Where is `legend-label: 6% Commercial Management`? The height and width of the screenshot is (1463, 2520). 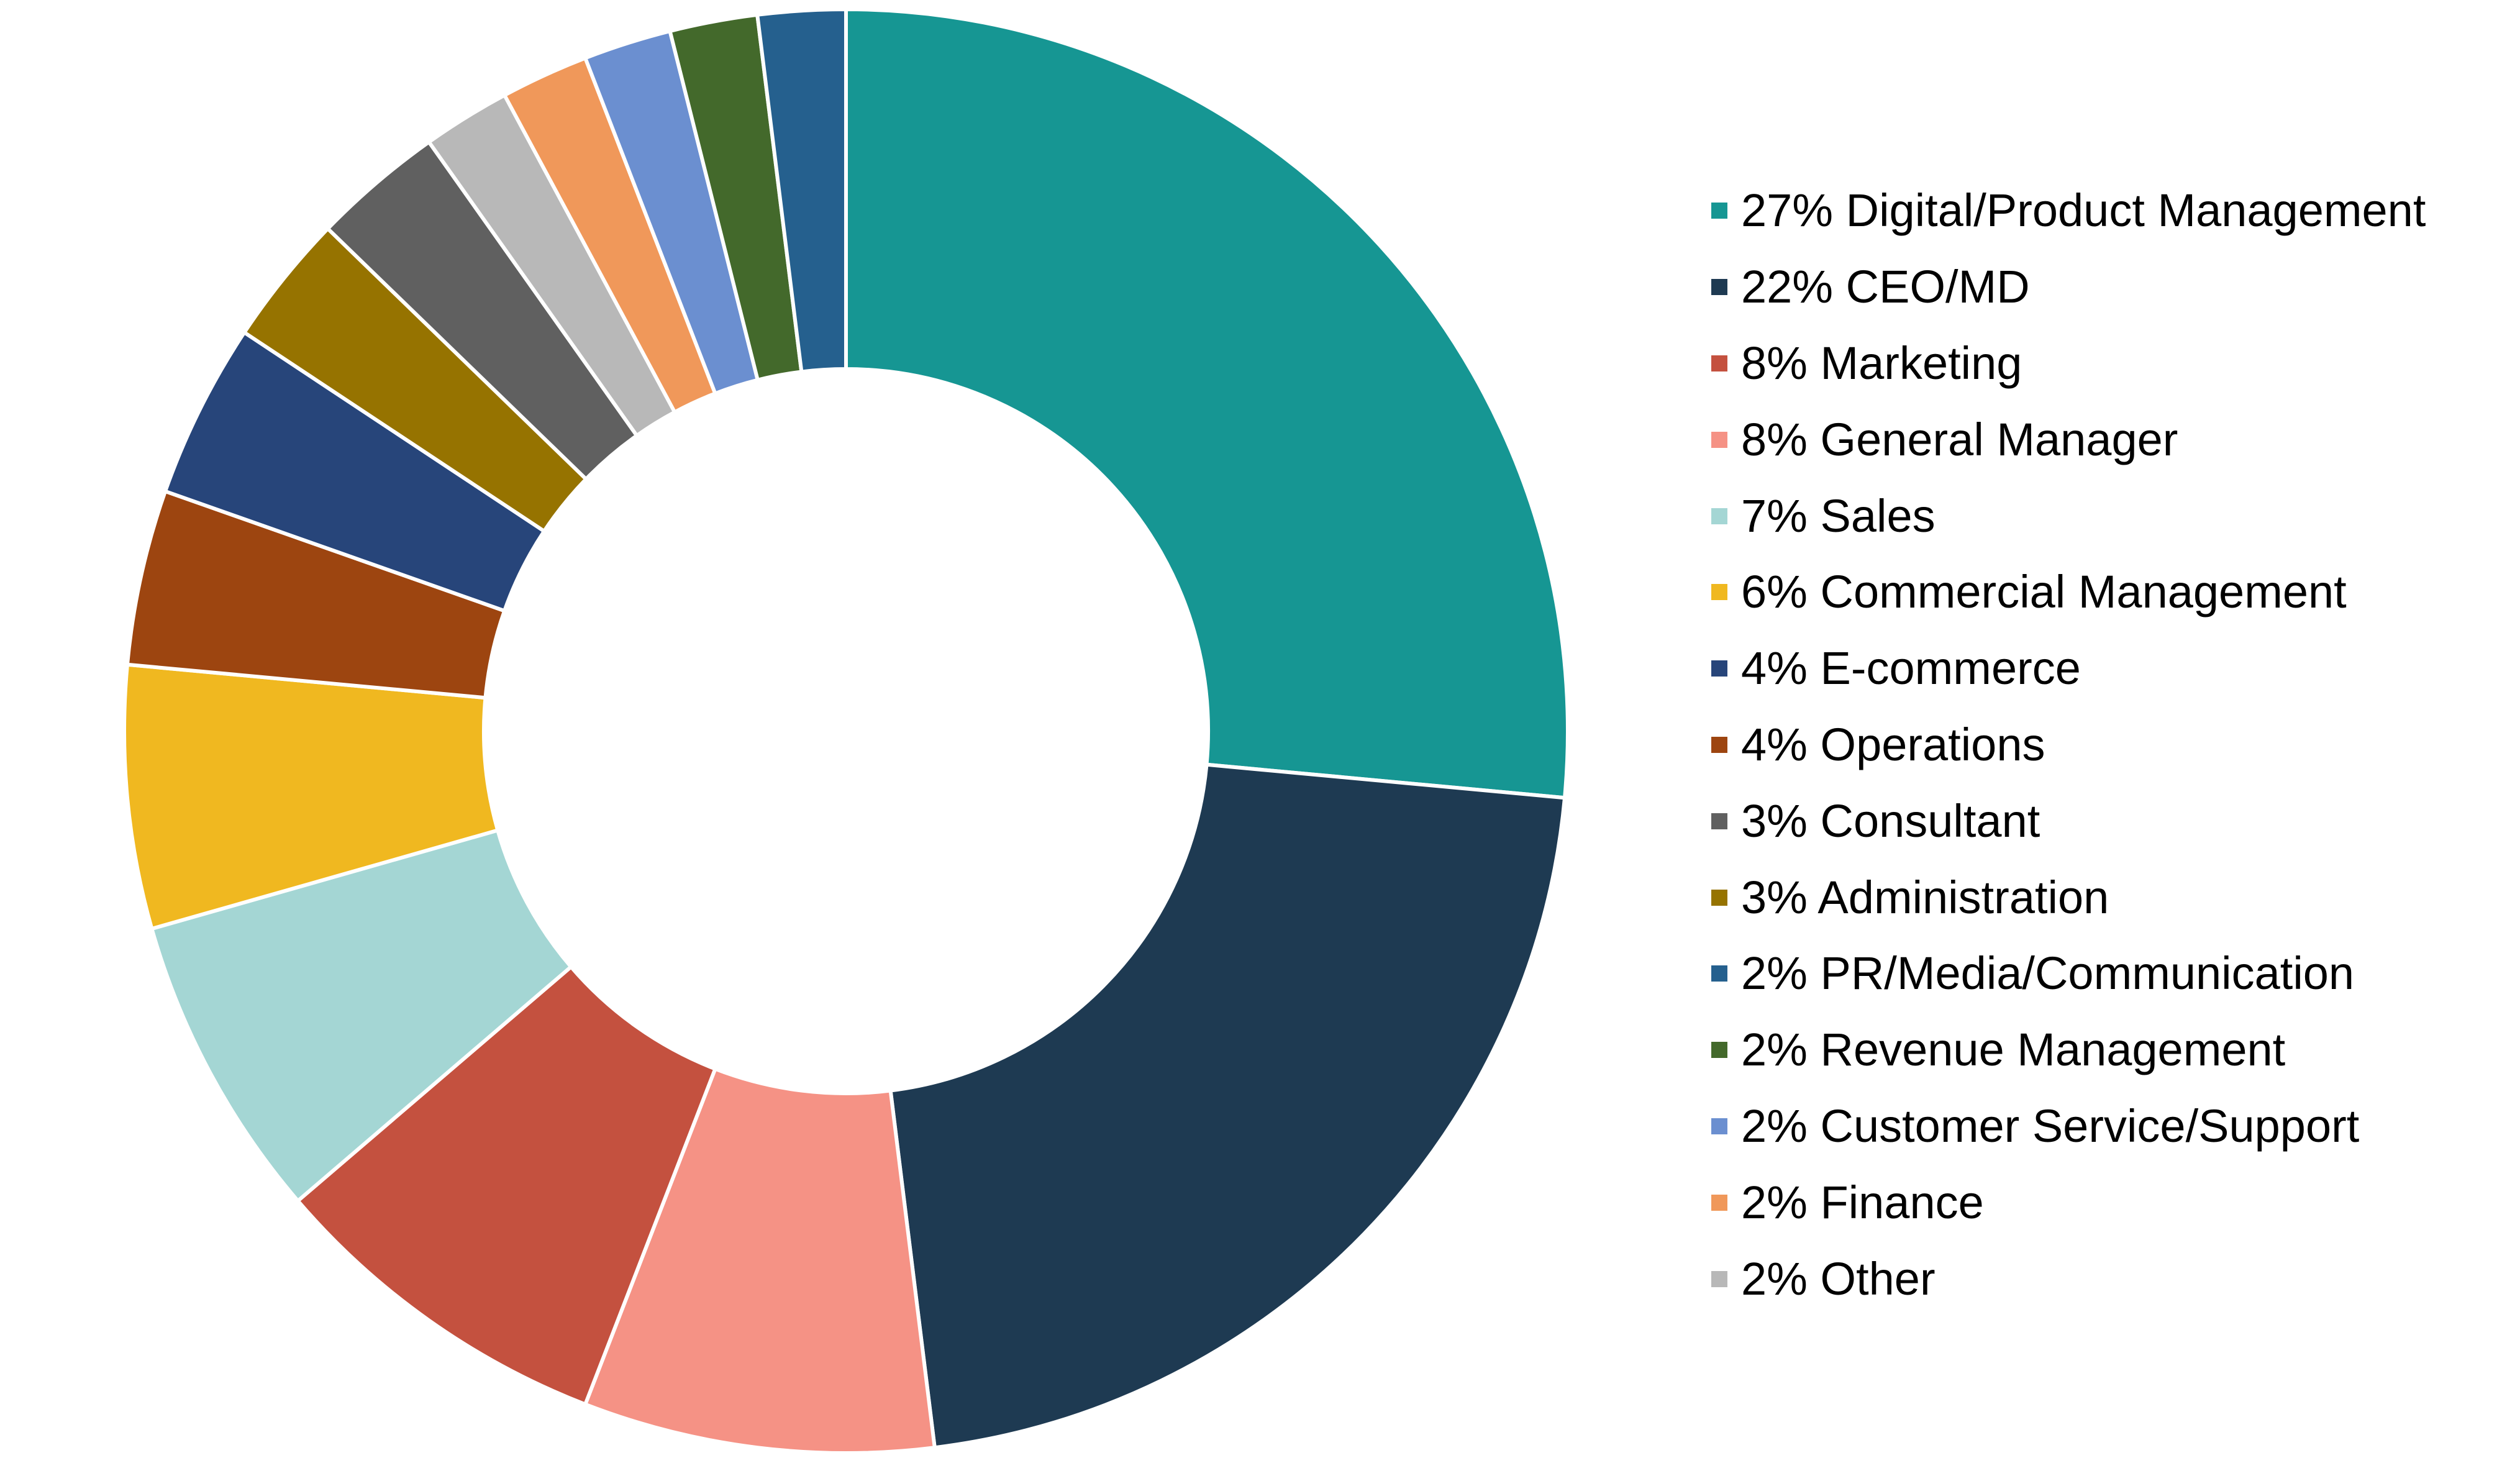 legend-label: 6% Commercial Management is located at coordinates (2044, 592).